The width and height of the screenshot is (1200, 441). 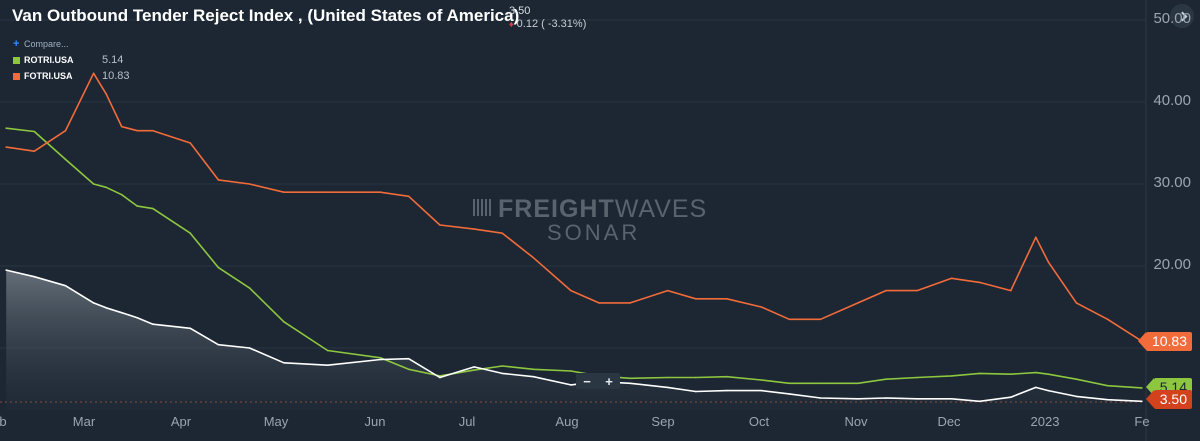 I want to click on legend-value: 5.14, so click(x=113, y=60).